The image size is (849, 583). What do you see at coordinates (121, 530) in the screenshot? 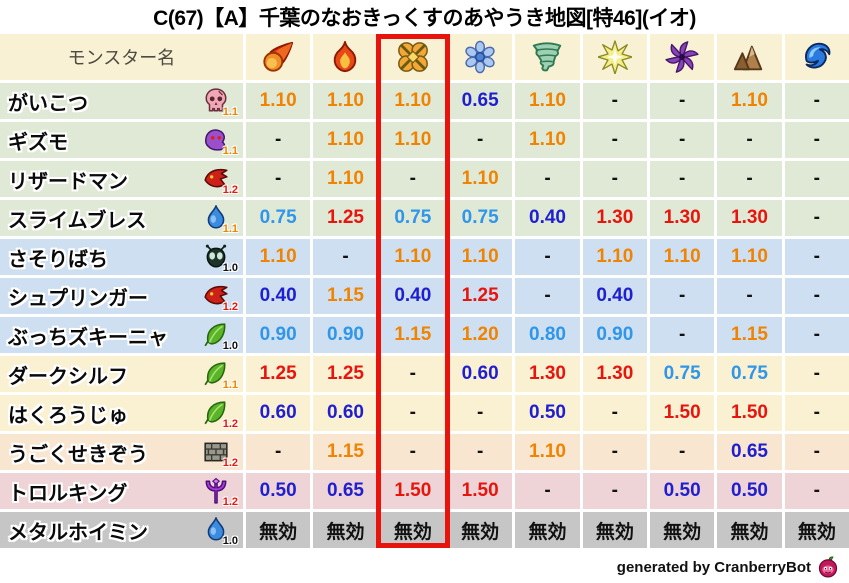
I see `monster-row-name: メタルホイミン 1.0` at bounding box center [121, 530].